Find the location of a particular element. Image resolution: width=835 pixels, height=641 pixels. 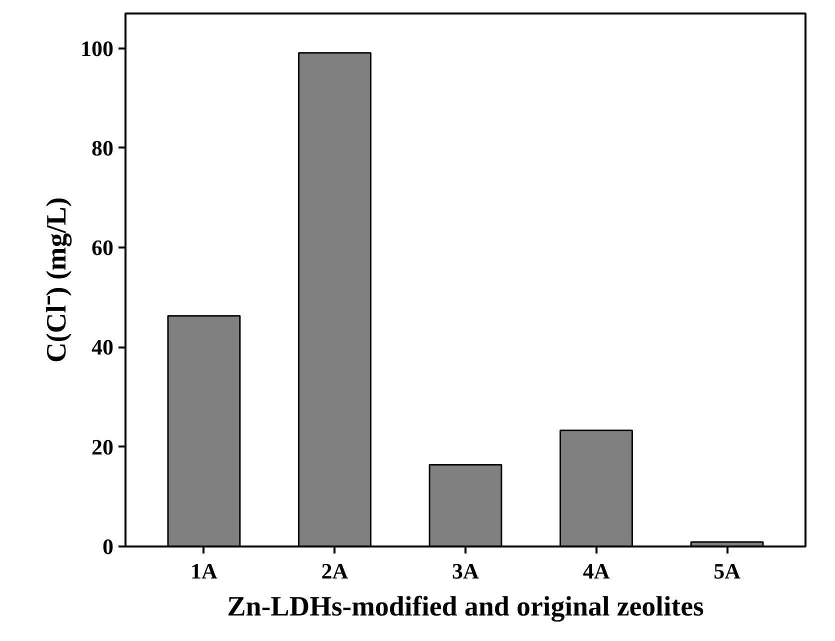

y-tick-label: 20 is located at coordinates (103, 447).